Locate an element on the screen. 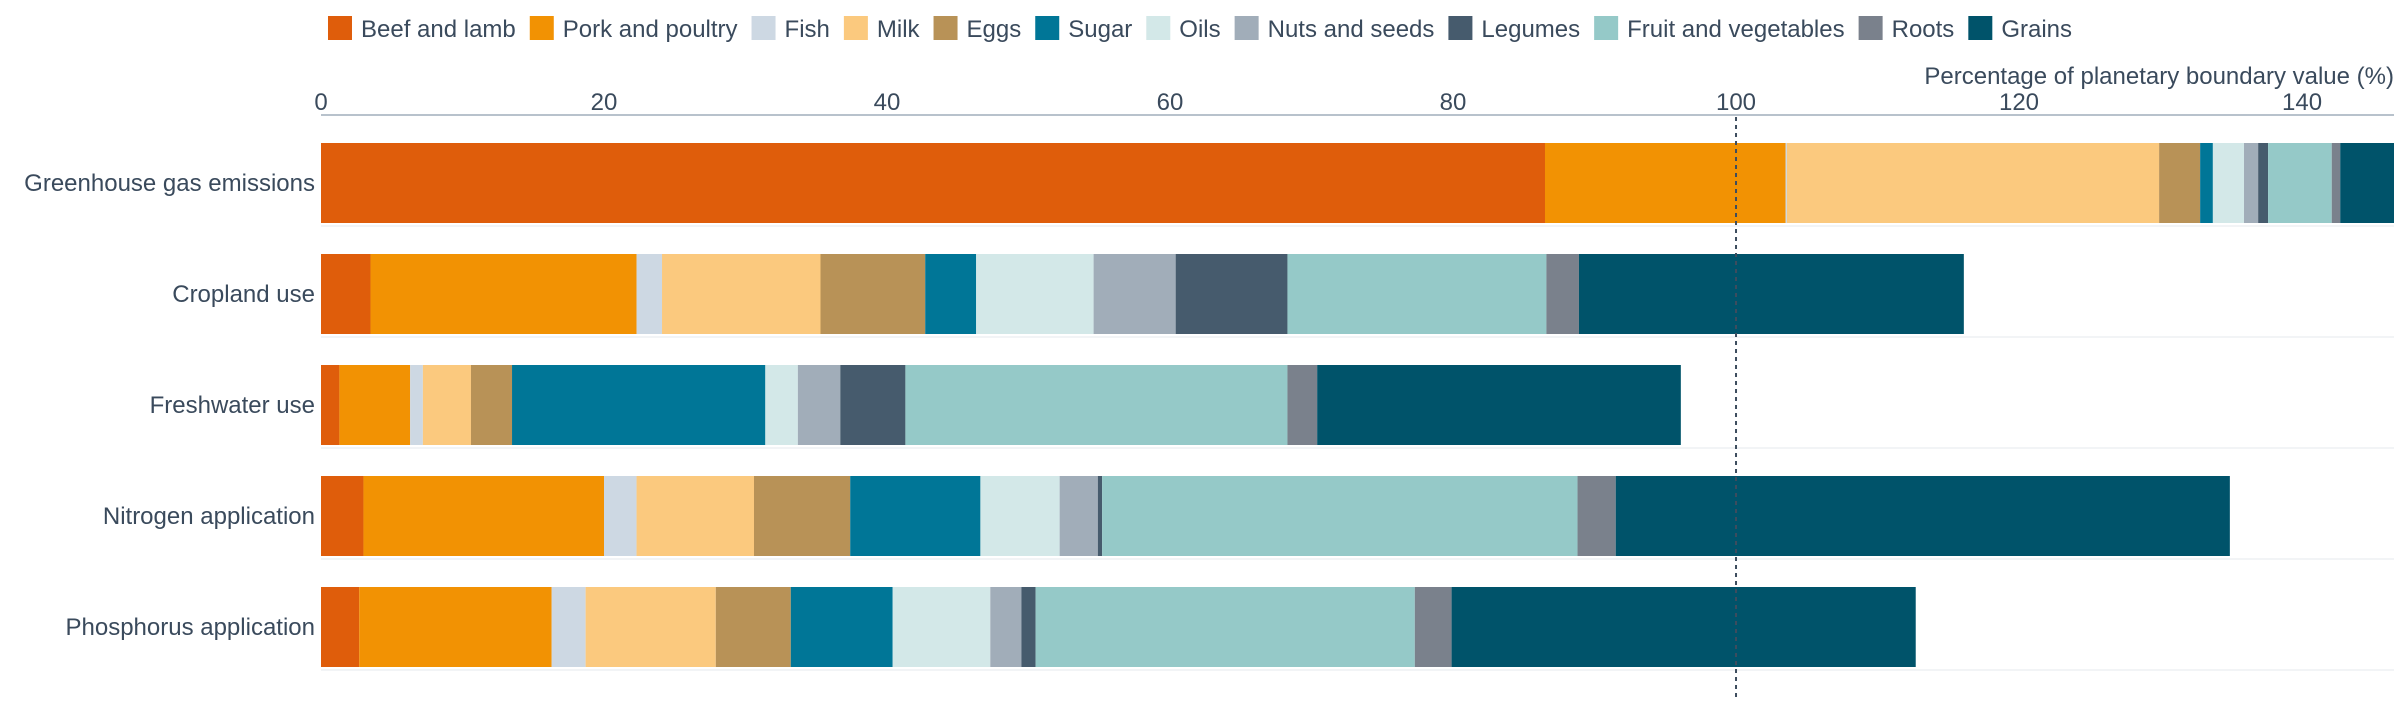  legend-item-oils: Oils is located at coordinates (1183, 29).